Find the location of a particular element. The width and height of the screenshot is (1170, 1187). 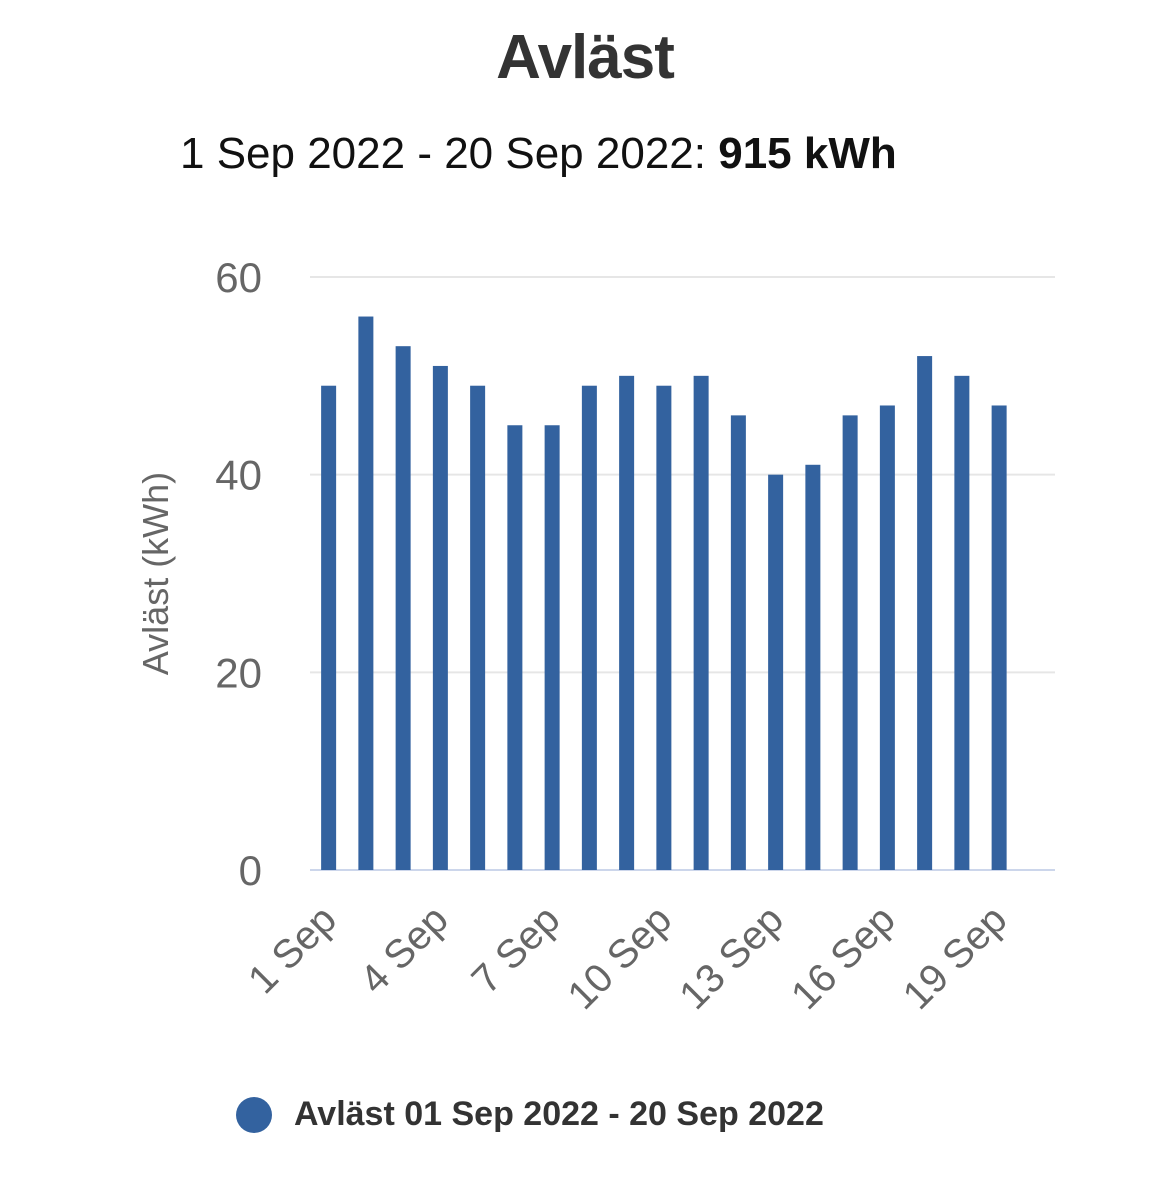

total-value: 915 is located at coordinates (755, 153).